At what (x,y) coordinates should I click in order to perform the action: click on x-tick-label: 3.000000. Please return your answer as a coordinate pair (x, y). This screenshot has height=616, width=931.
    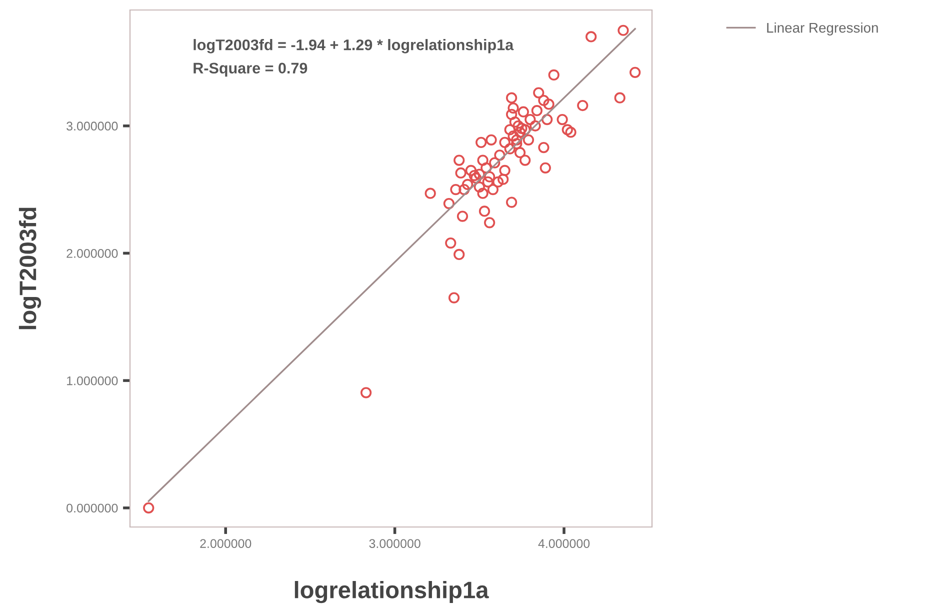
    Looking at the image, I should click on (394, 543).